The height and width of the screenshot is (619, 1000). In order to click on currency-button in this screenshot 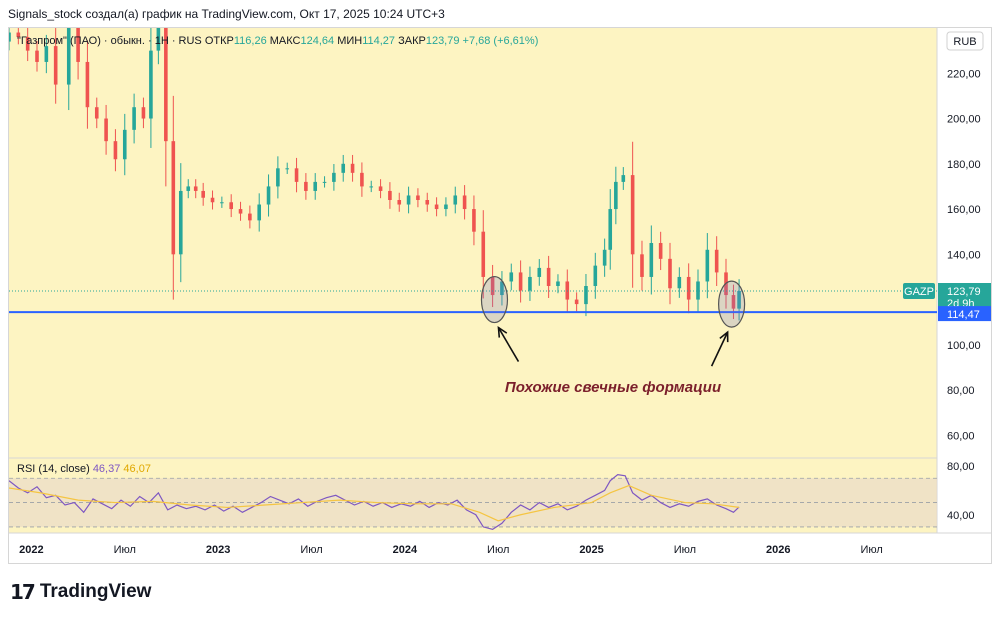, I will do `click(965, 41)`.